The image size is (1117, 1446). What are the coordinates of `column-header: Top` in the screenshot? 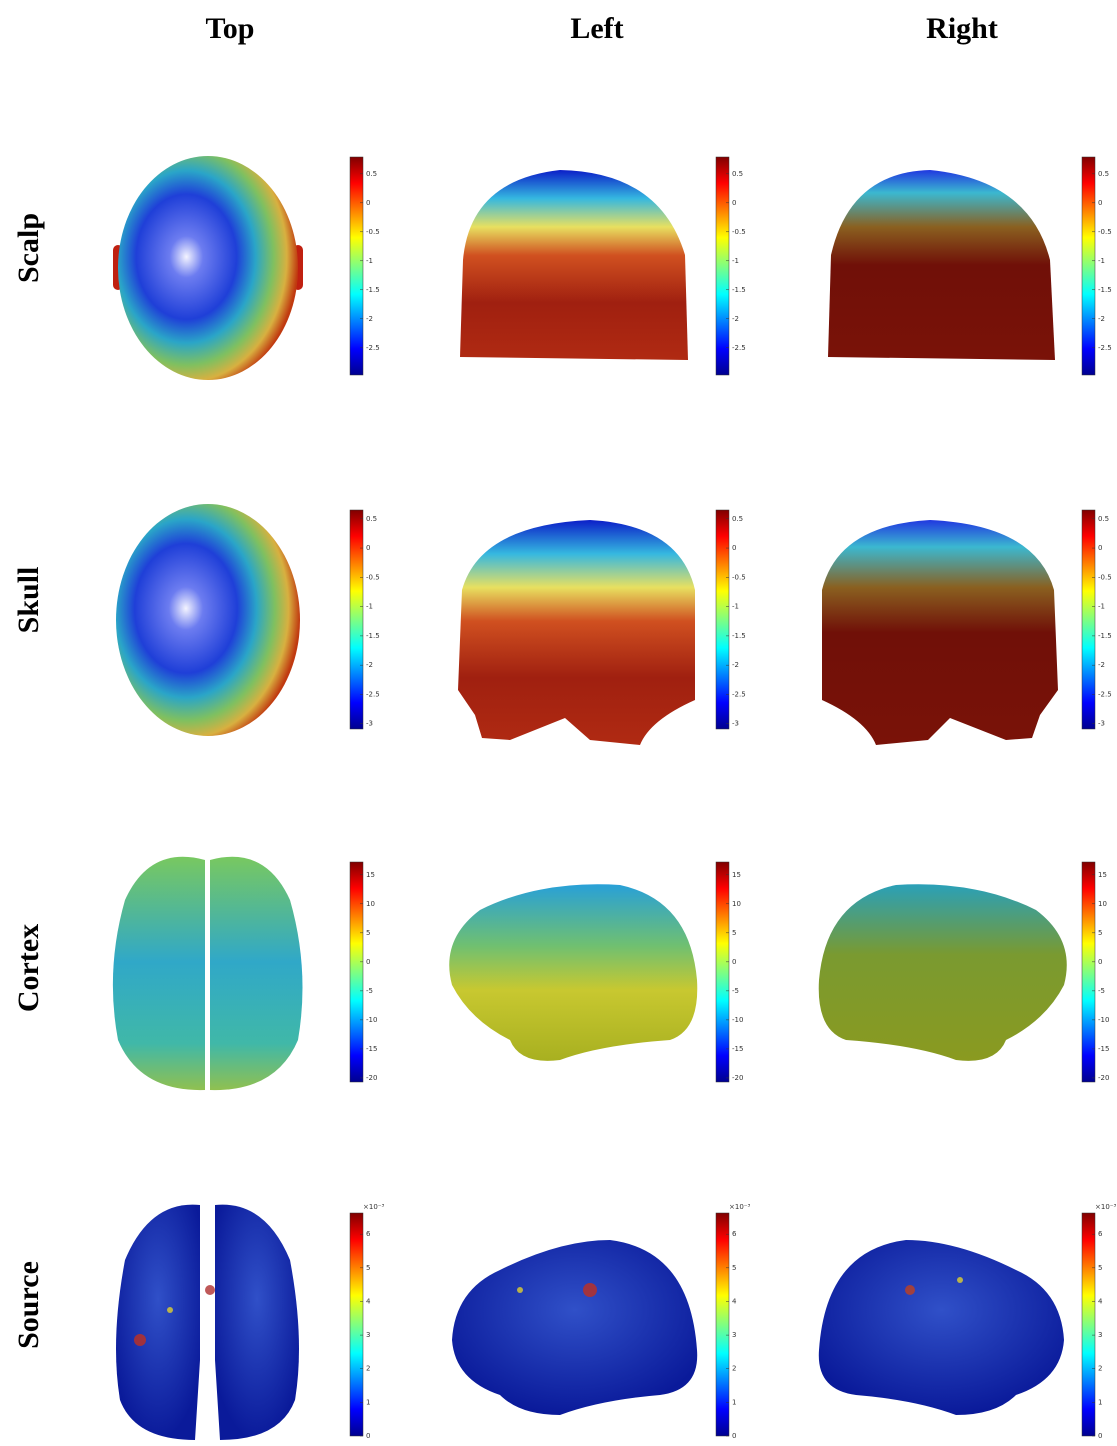 It's located at (230, 28).